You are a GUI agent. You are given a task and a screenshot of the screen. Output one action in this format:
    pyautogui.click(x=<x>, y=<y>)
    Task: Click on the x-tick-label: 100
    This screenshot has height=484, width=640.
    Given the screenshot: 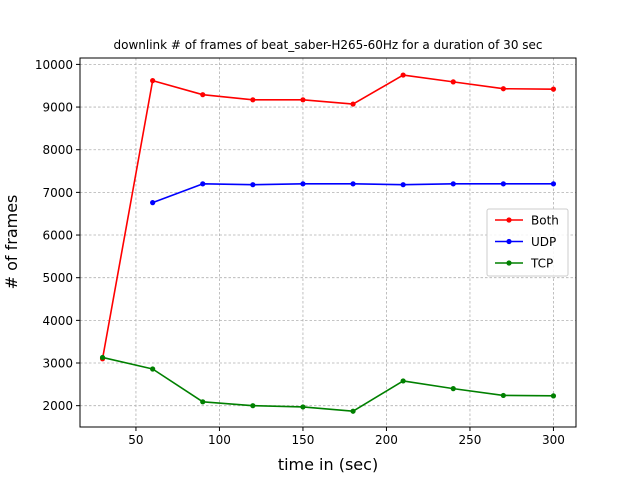 What is the action you would take?
    pyautogui.click(x=219, y=440)
    